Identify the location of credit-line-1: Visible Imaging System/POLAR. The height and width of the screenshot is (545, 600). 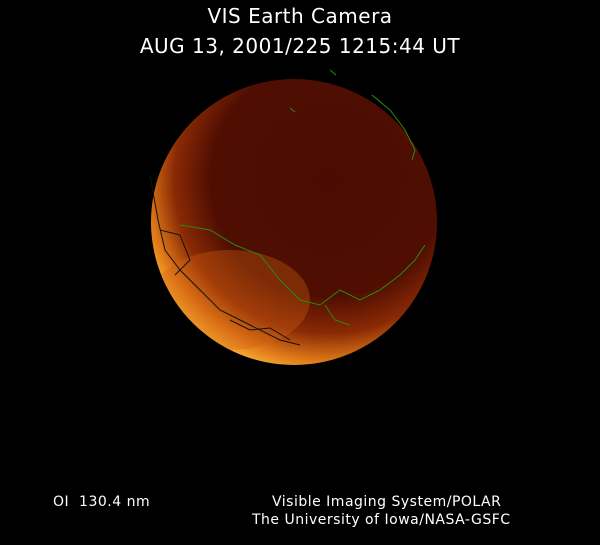
(387, 502).